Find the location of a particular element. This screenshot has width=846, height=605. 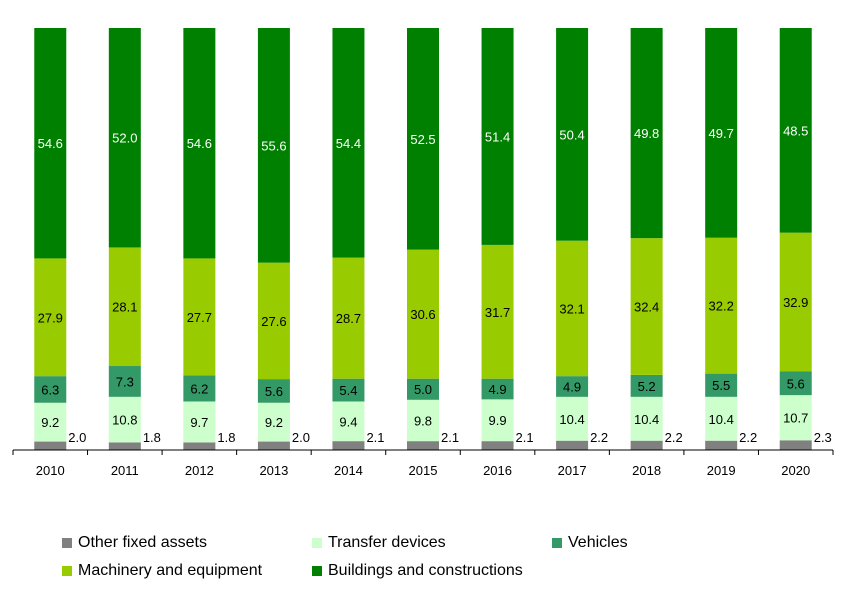

data-label: 32.4 is located at coordinates (646, 307).